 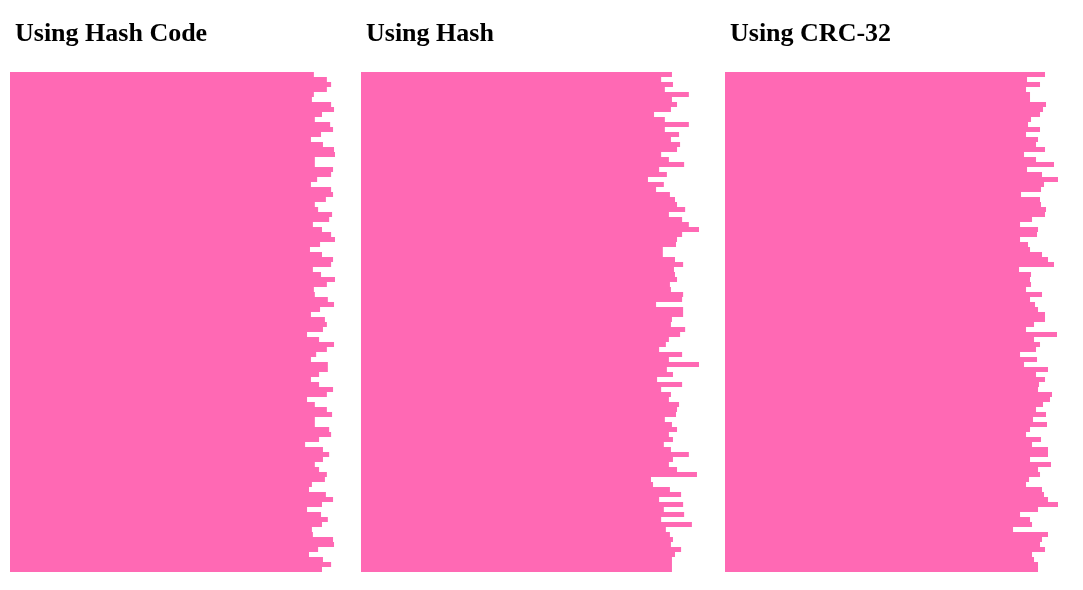 I want to click on chart-title: Using Hash, so click(x=430, y=32).